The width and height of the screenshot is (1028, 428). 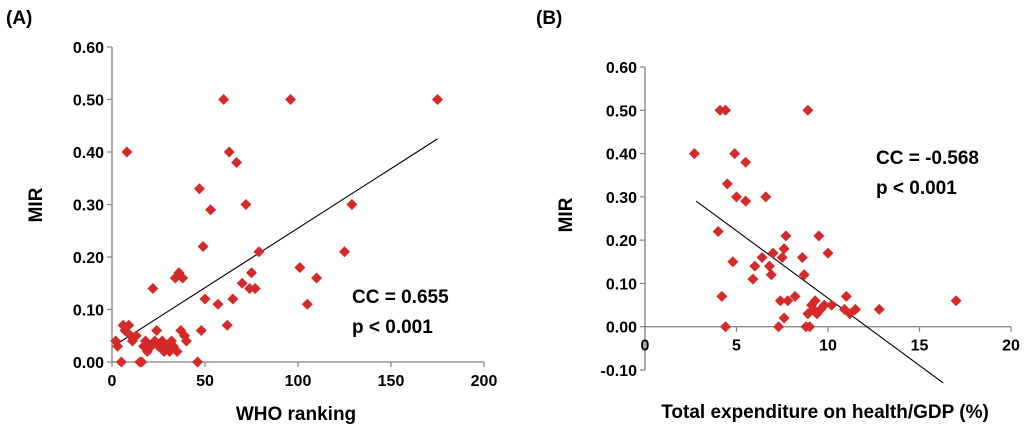 What do you see at coordinates (205, 381) in the screenshot?
I see `panel-a-x-tick-label: 50` at bounding box center [205, 381].